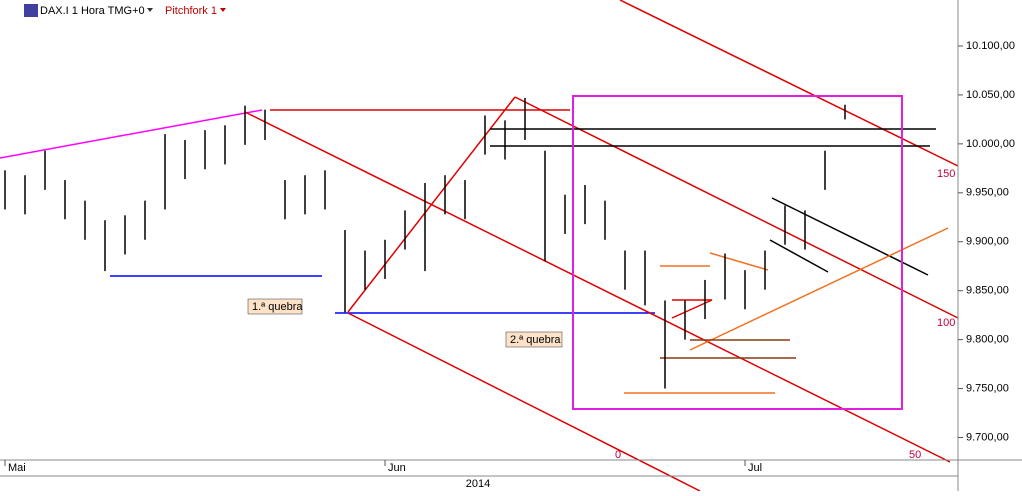 Image resolution: width=1022 pixels, height=496 pixels. Describe the element at coordinates (990, 95) in the screenshot. I see `y-tick-label: 10.050,00` at that location.